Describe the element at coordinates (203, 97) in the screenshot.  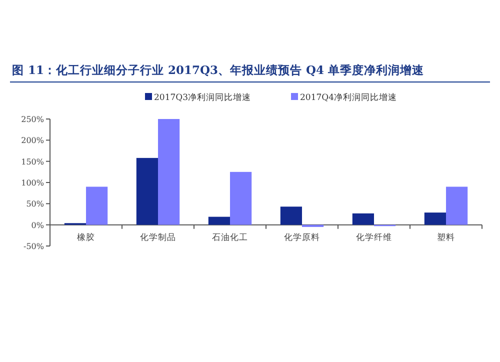
I see `legend-label: 2017Q3净利润同比增速` at that location.